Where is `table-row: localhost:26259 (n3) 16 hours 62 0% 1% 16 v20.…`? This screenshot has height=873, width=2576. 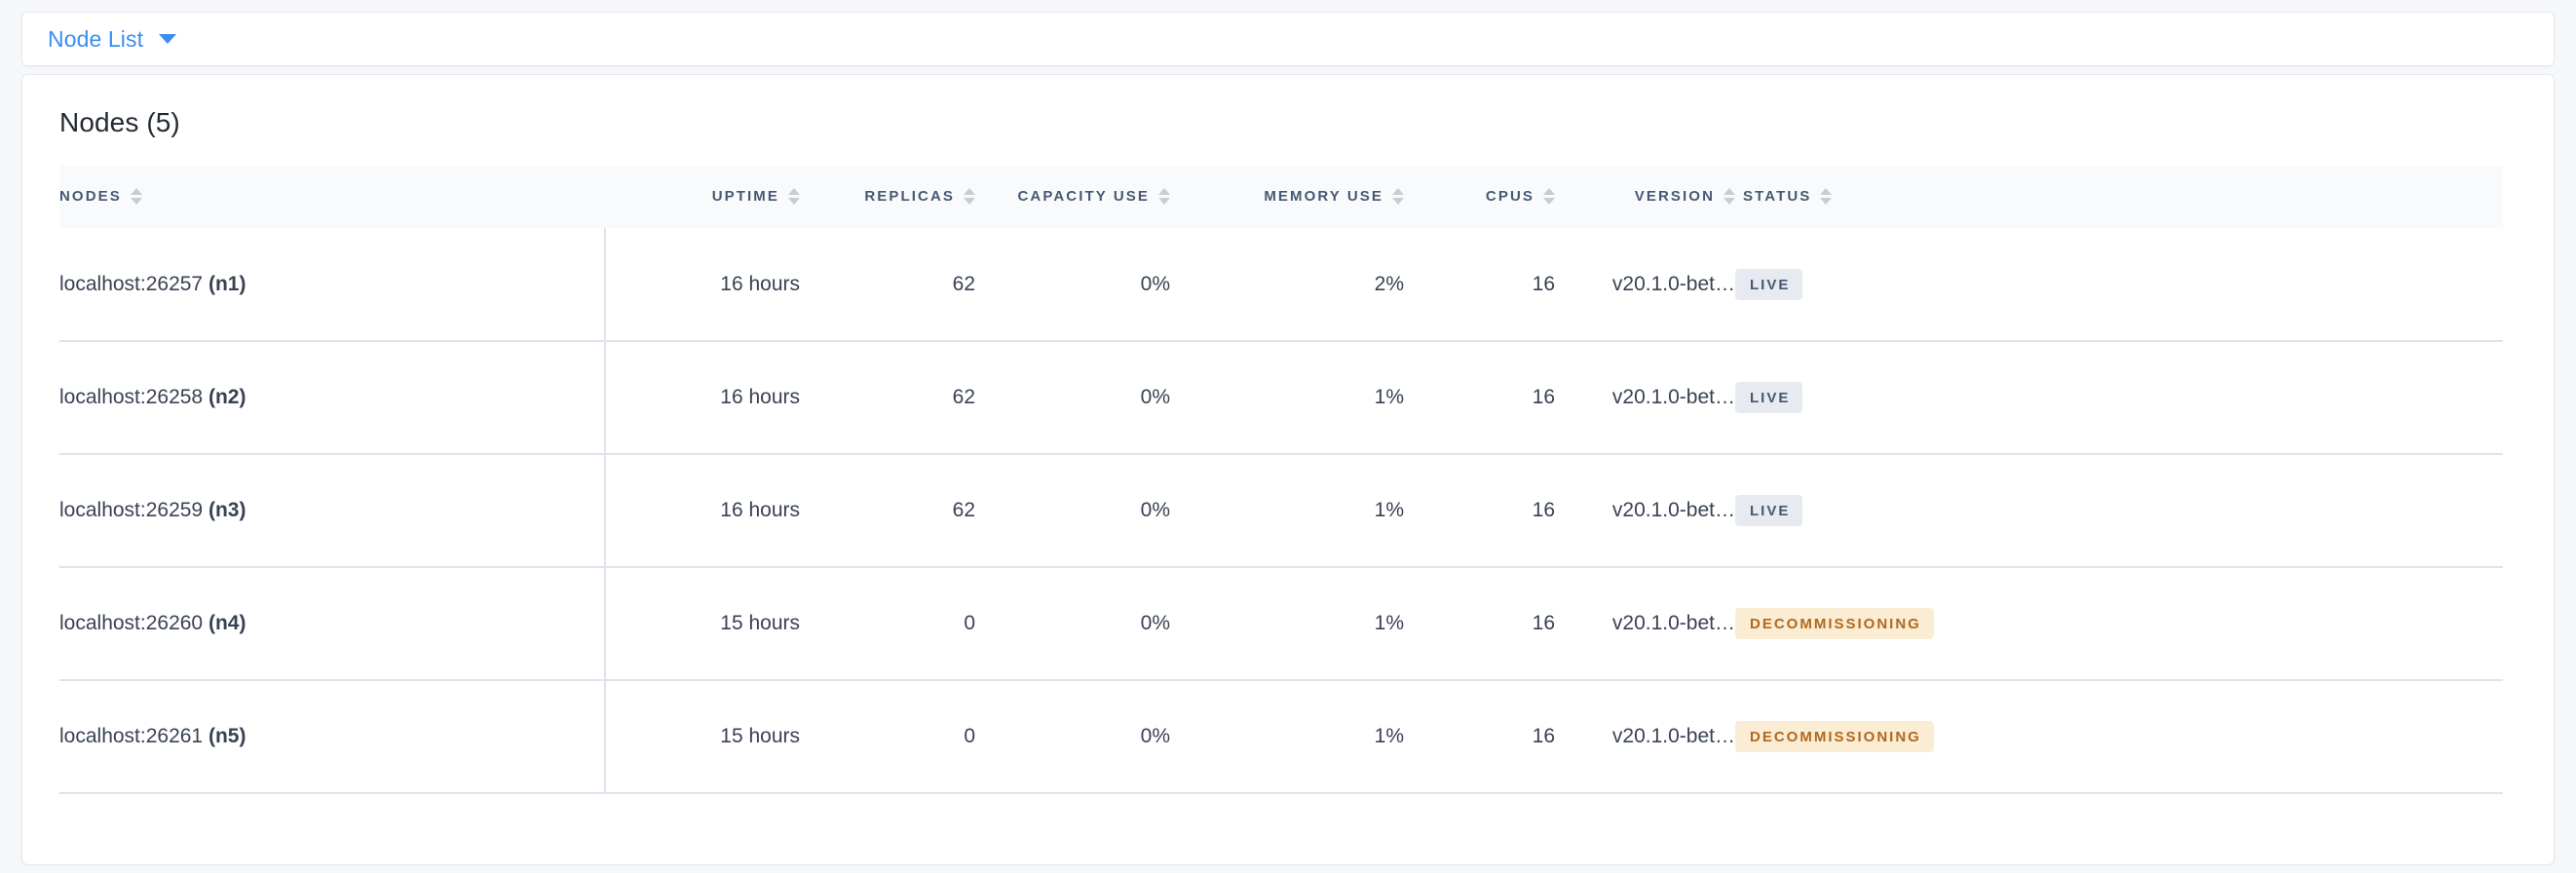
table-row: localhost:26259 (n3) 16 hours 62 0% 1% 16 v20.… is located at coordinates (1281, 511).